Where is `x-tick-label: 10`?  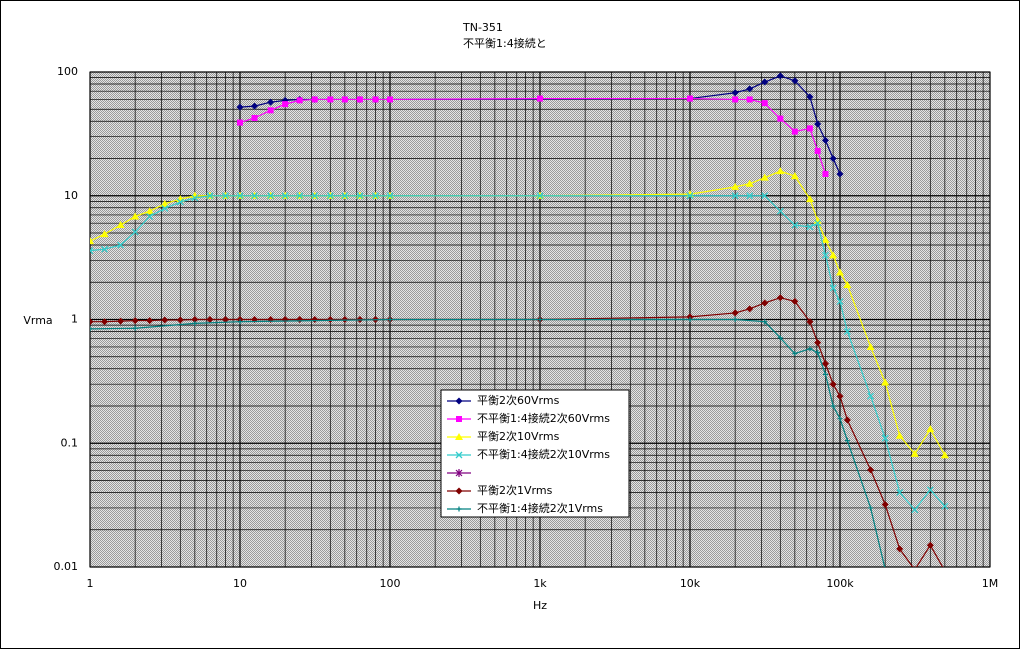
x-tick-label: 10 is located at coordinates (240, 583).